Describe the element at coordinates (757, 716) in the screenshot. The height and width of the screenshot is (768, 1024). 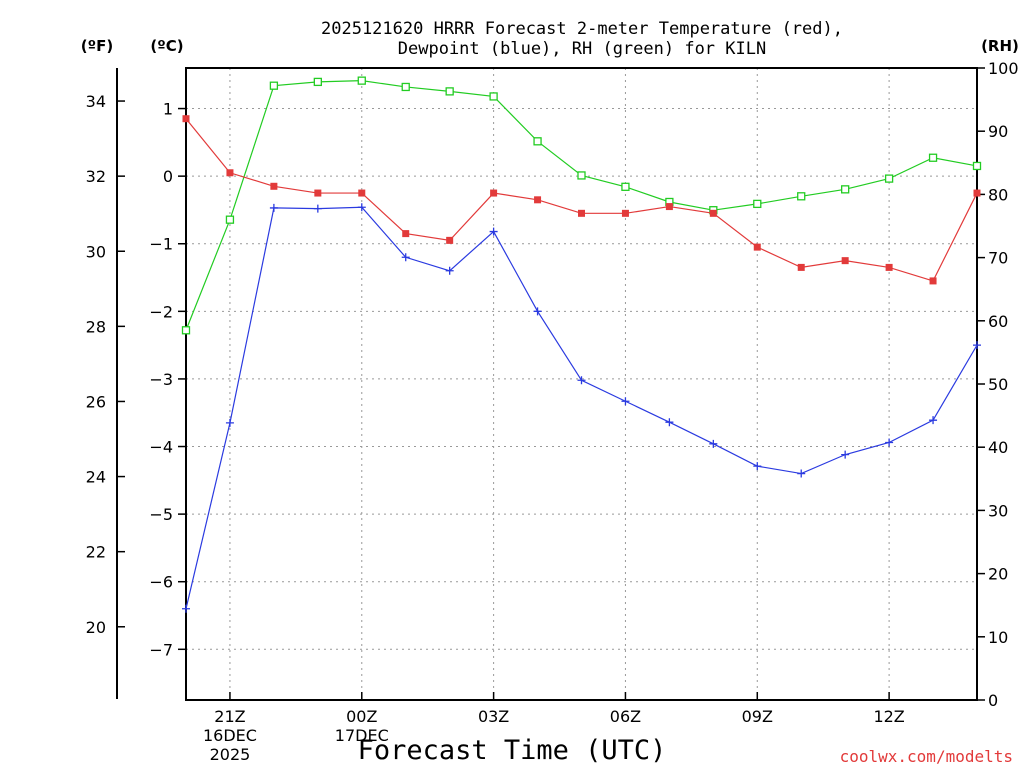
I see `time-tick-label: 09Z` at that location.